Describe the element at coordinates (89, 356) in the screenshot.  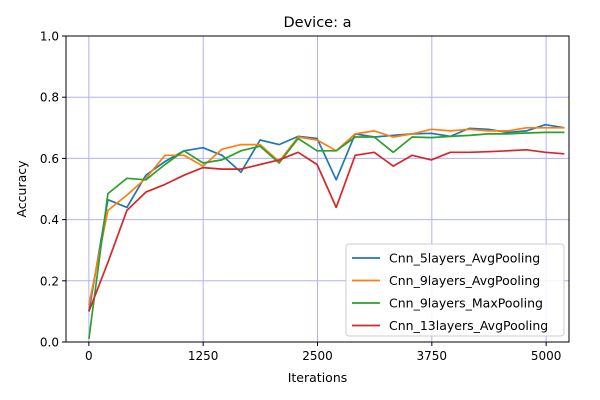
I see `x-tick-label: 0` at that location.